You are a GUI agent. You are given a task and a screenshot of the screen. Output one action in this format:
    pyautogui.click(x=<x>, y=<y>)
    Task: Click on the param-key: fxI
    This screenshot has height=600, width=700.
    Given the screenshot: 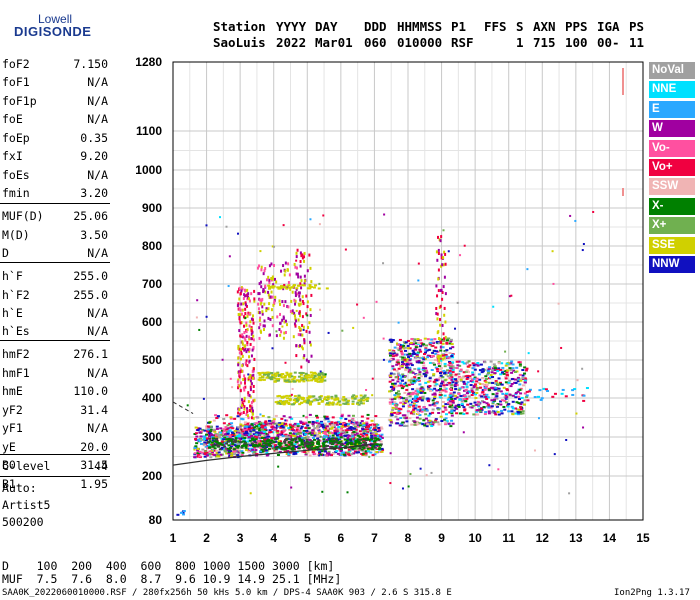 What is the action you would take?
    pyautogui.click(x=12, y=156)
    